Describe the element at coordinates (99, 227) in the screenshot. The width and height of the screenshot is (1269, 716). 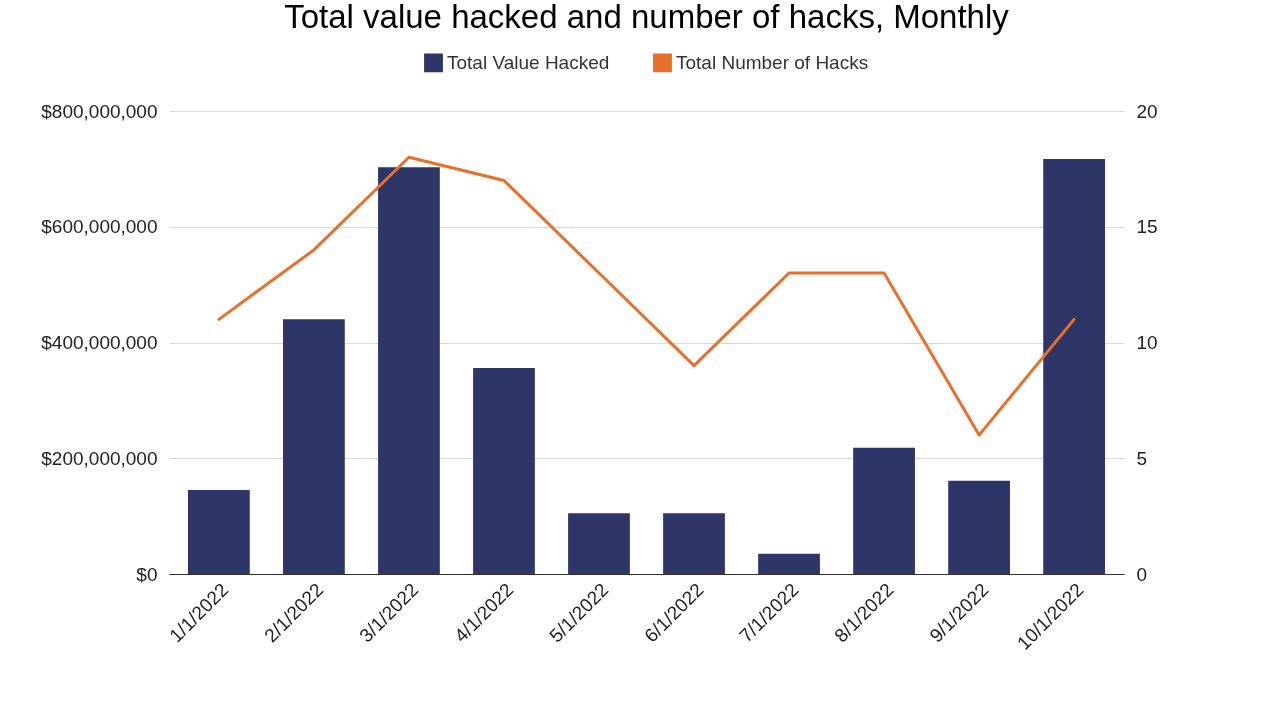
I see `y-tick-label: $600,000,000` at that location.